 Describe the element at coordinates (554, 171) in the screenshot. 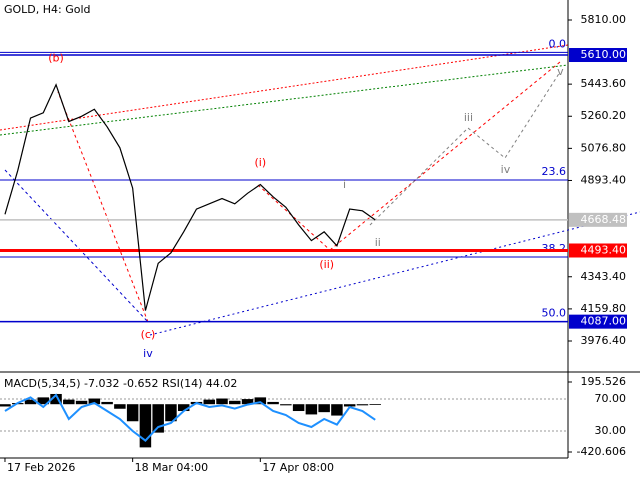

I see `fib-label: 23.6` at that location.